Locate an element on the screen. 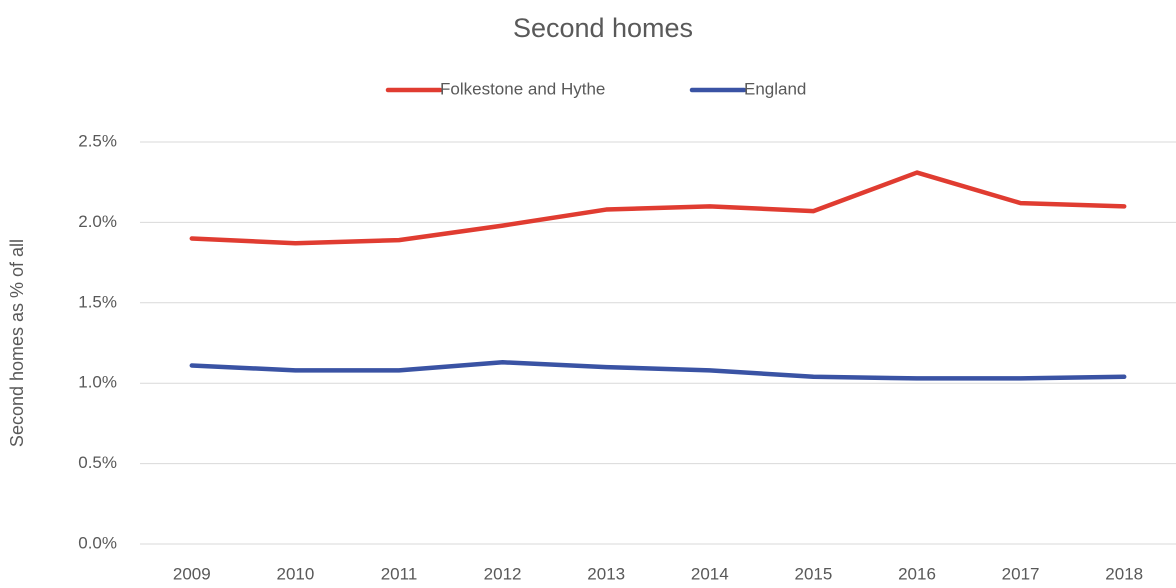 Image resolution: width=1176 pixels, height=588 pixels. y-tick-label: 1.5% is located at coordinates (97, 301).